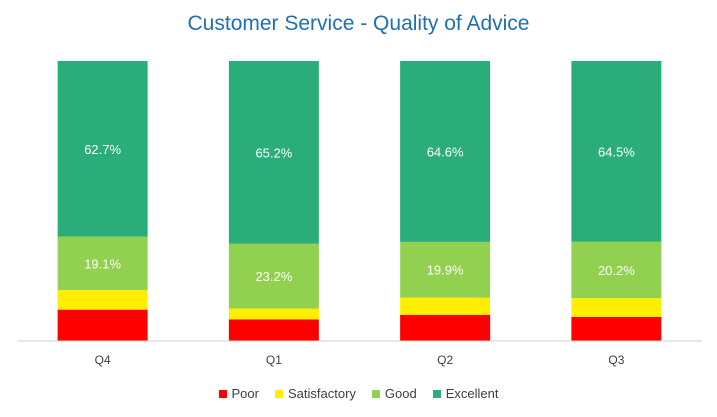 The width and height of the screenshot is (717, 417). What do you see at coordinates (445, 360) in the screenshot?
I see `x-tick-label-q2: Q2` at bounding box center [445, 360].